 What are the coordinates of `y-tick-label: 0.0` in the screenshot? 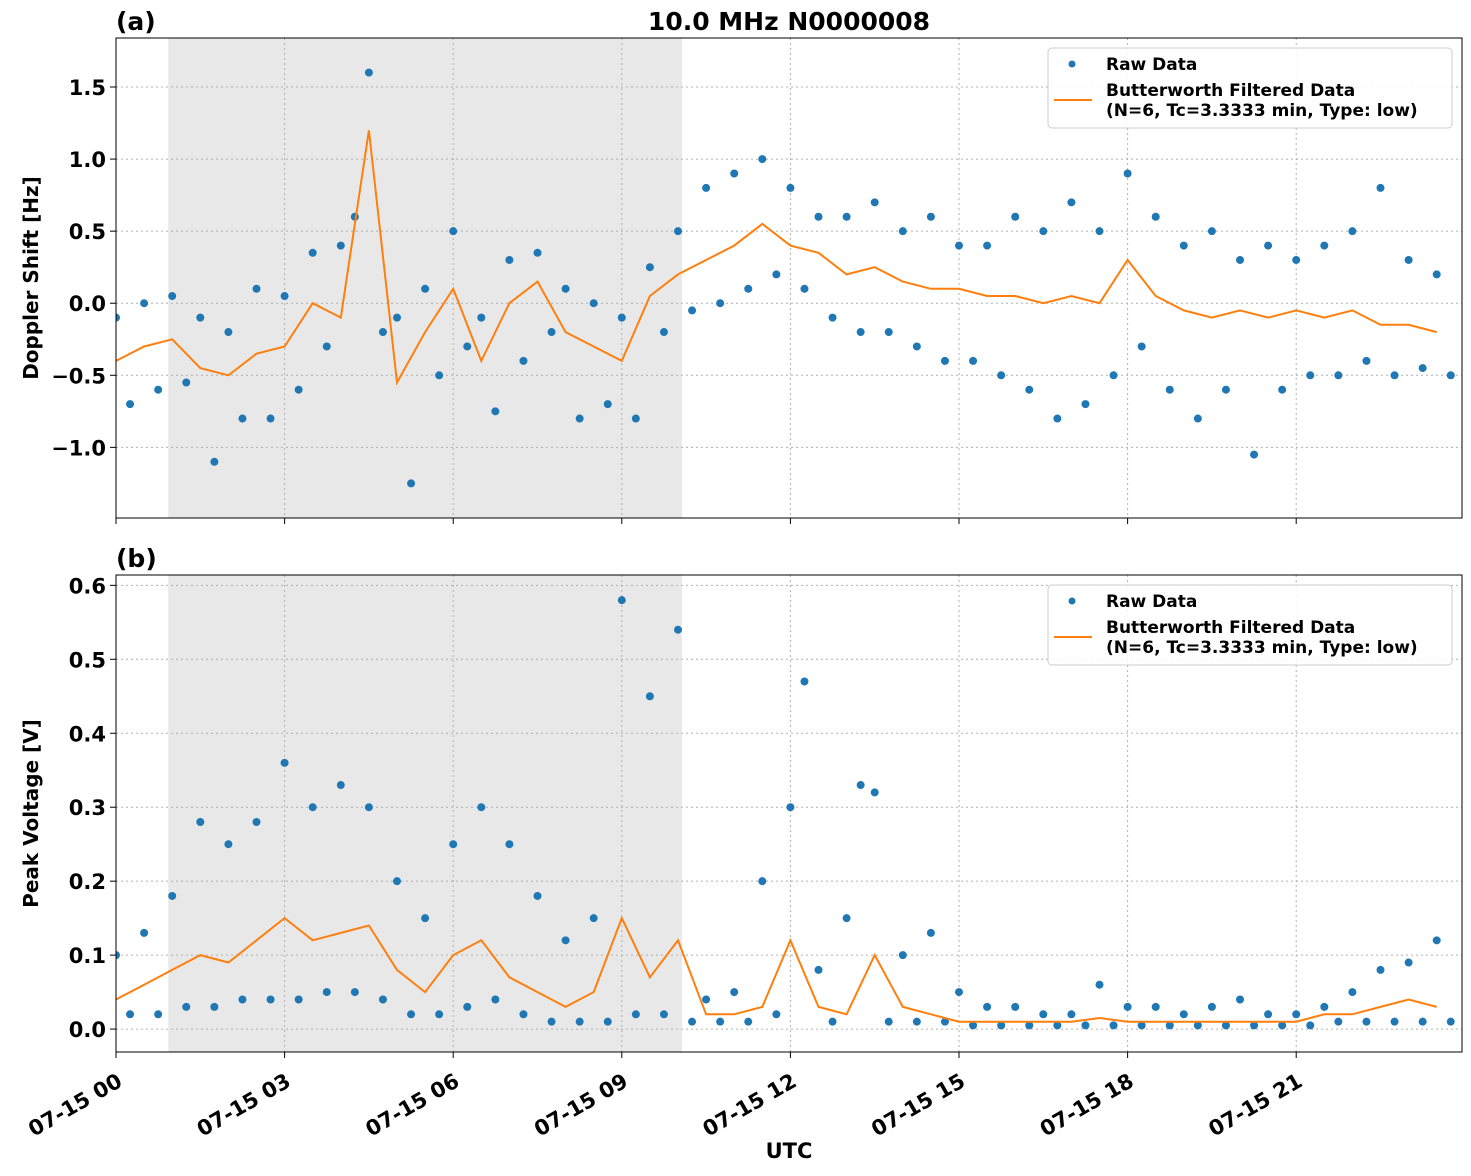 It's located at (87, 1030).